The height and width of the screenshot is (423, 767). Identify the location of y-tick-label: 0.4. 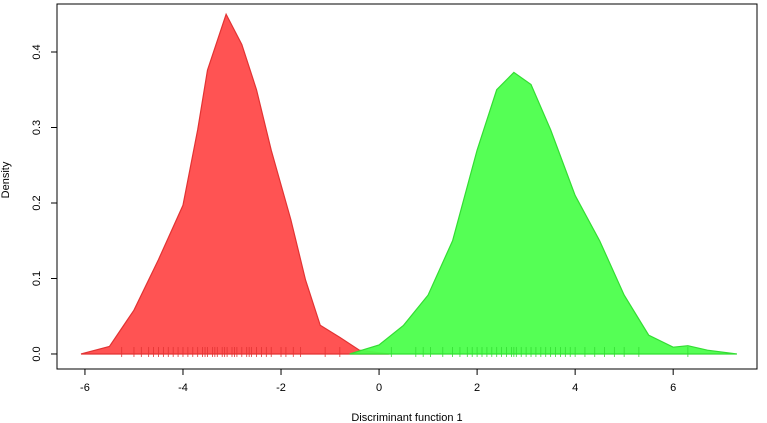
(37, 51).